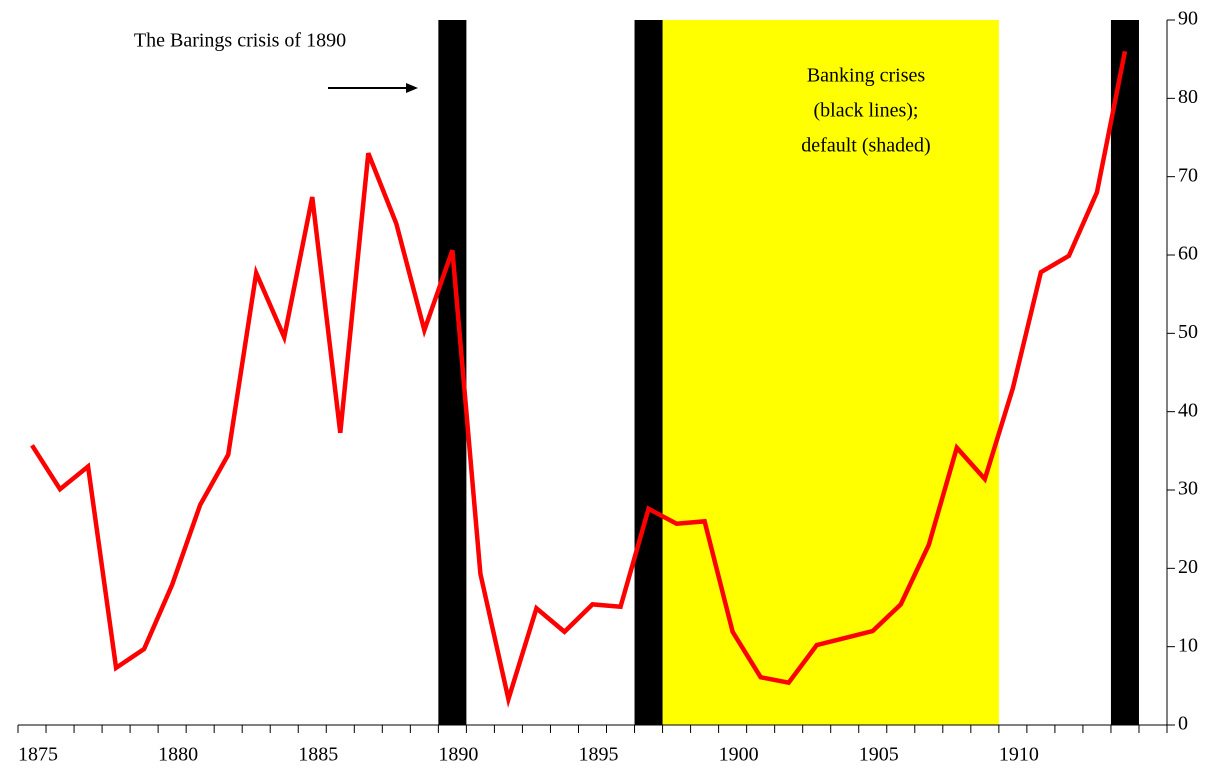  What do you see at coordinates (38, 755) in the screenshot?
I see `x-tick-label: 1875` at bounding box center [38, 755].